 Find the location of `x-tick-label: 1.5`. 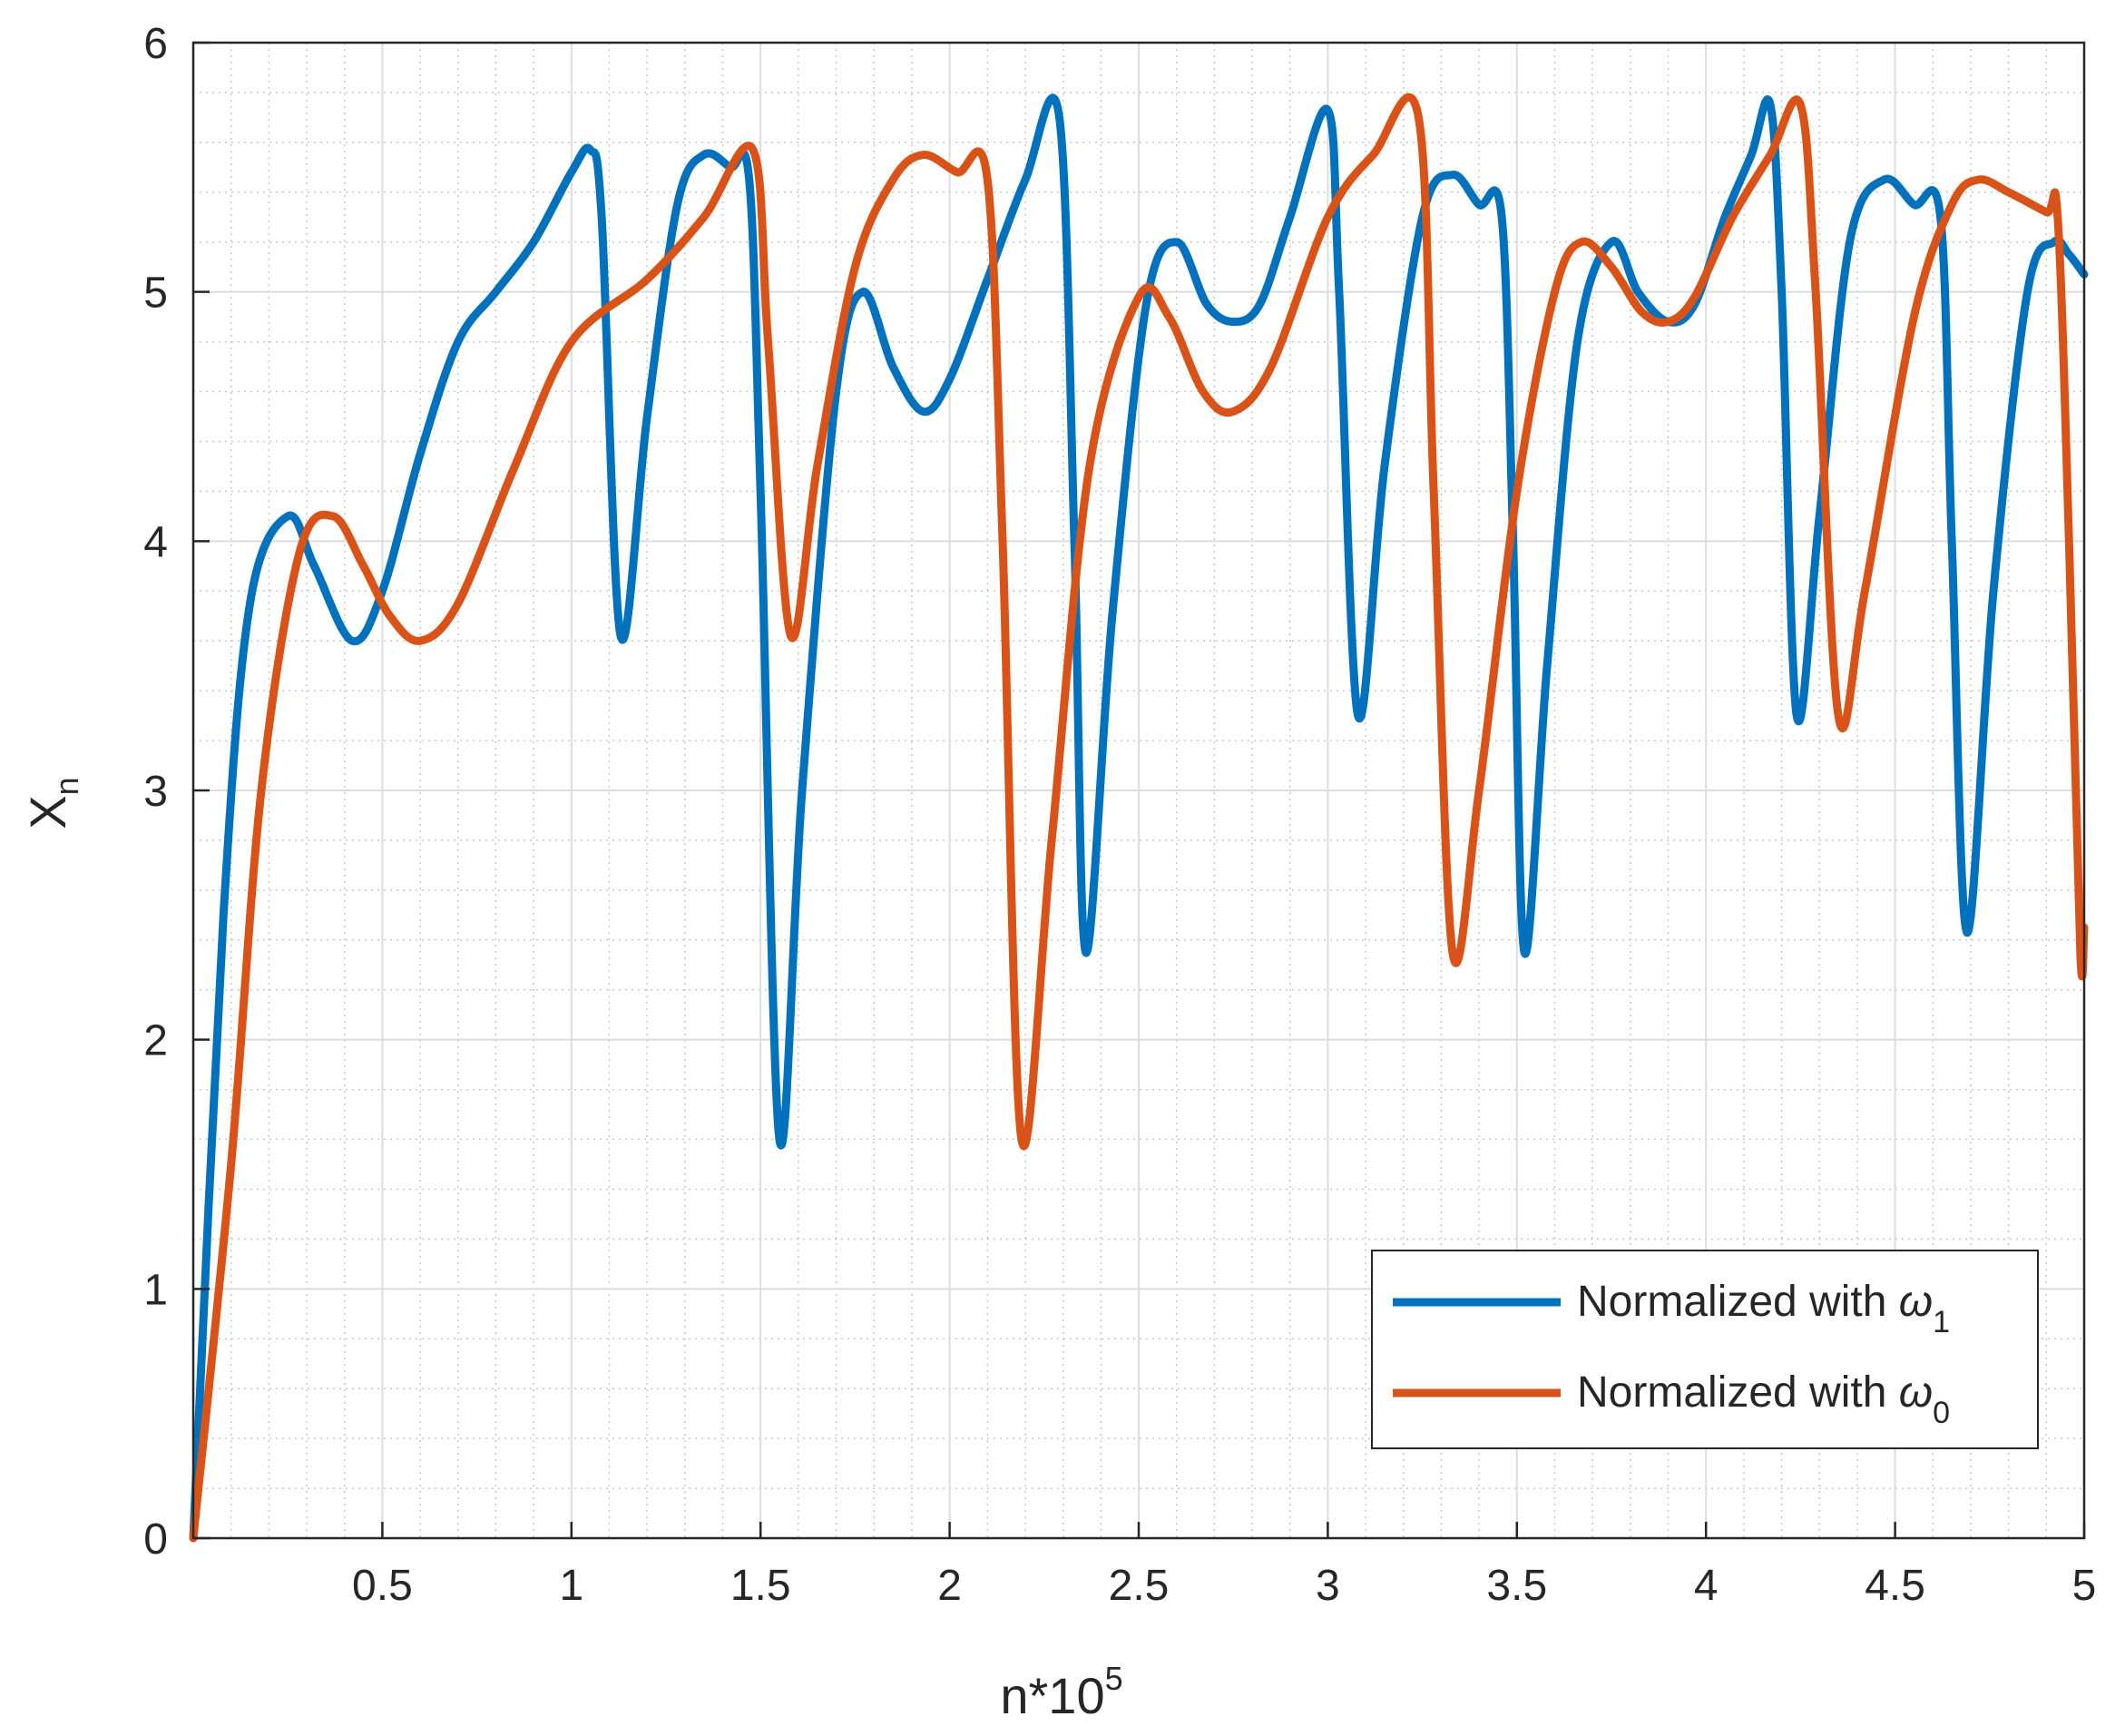

x-tick-label: 1.5 is located at coordinates (760, 1586).